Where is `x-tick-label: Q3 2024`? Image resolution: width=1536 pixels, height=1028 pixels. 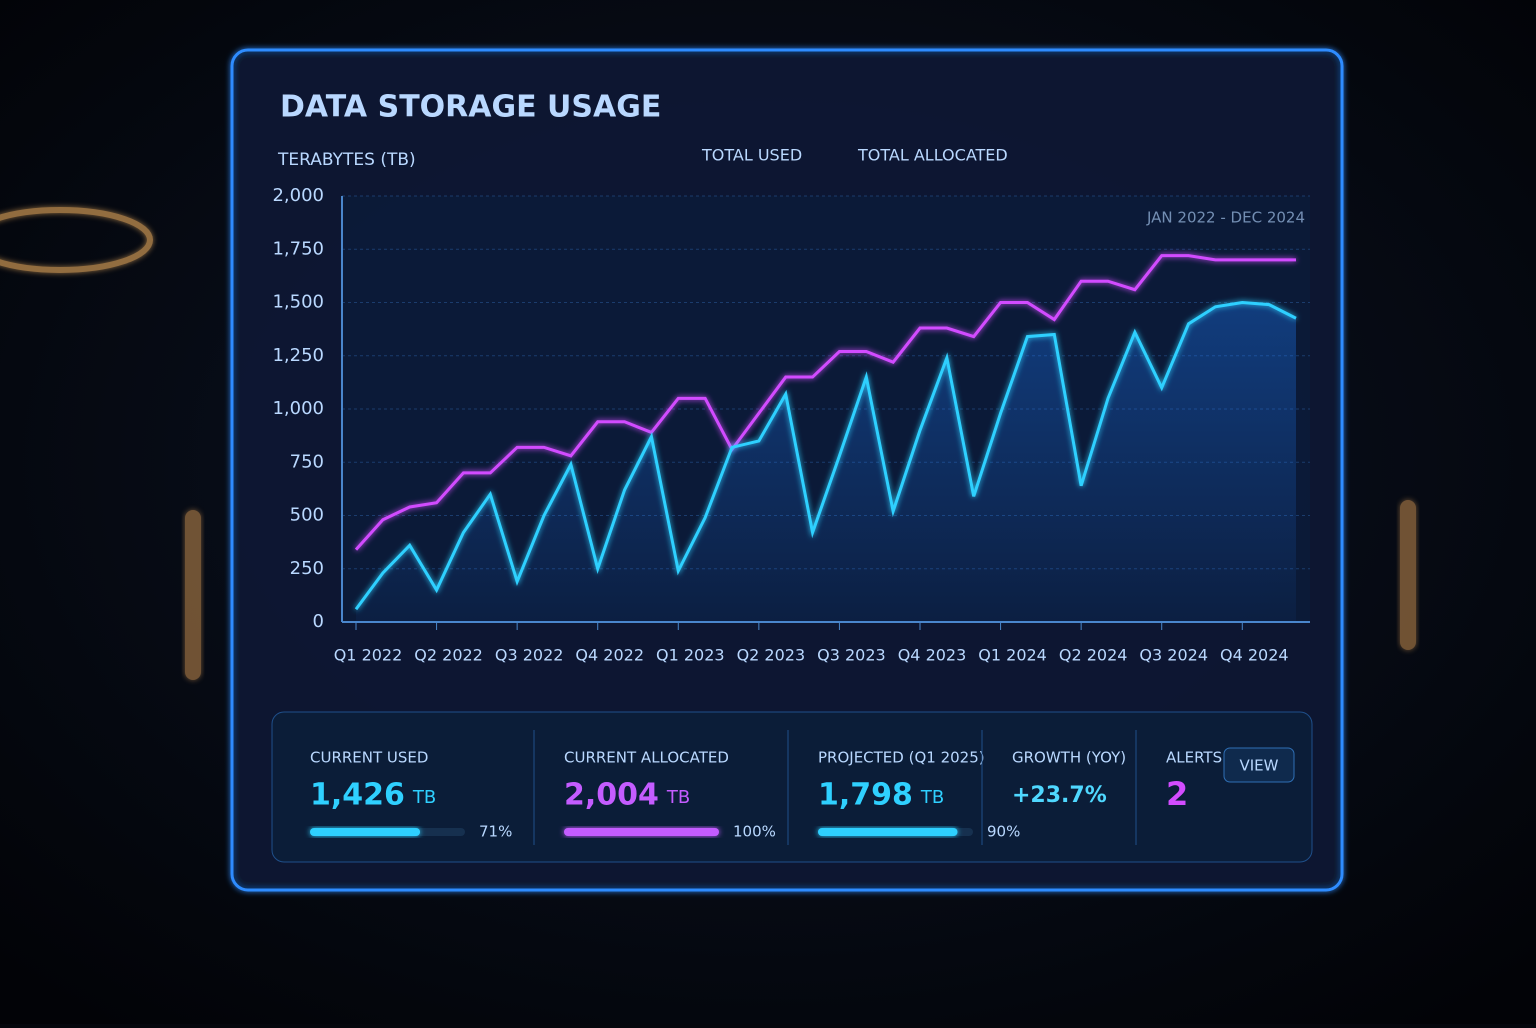 x-tick-label: Q3 2024 is located at coordinates (1173, 655).